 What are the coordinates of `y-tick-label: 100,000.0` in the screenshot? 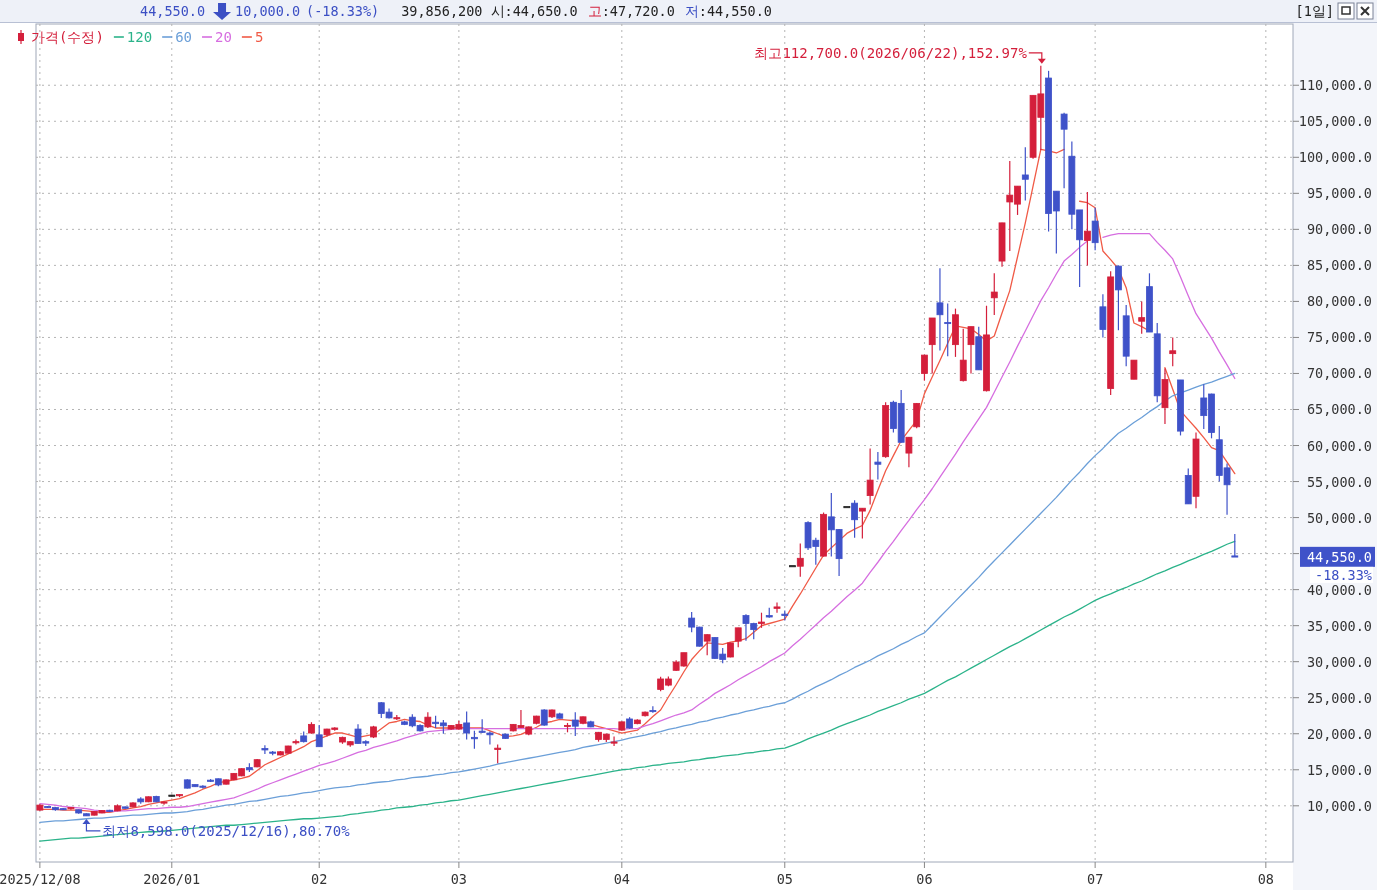 It's located at (1335, 157).